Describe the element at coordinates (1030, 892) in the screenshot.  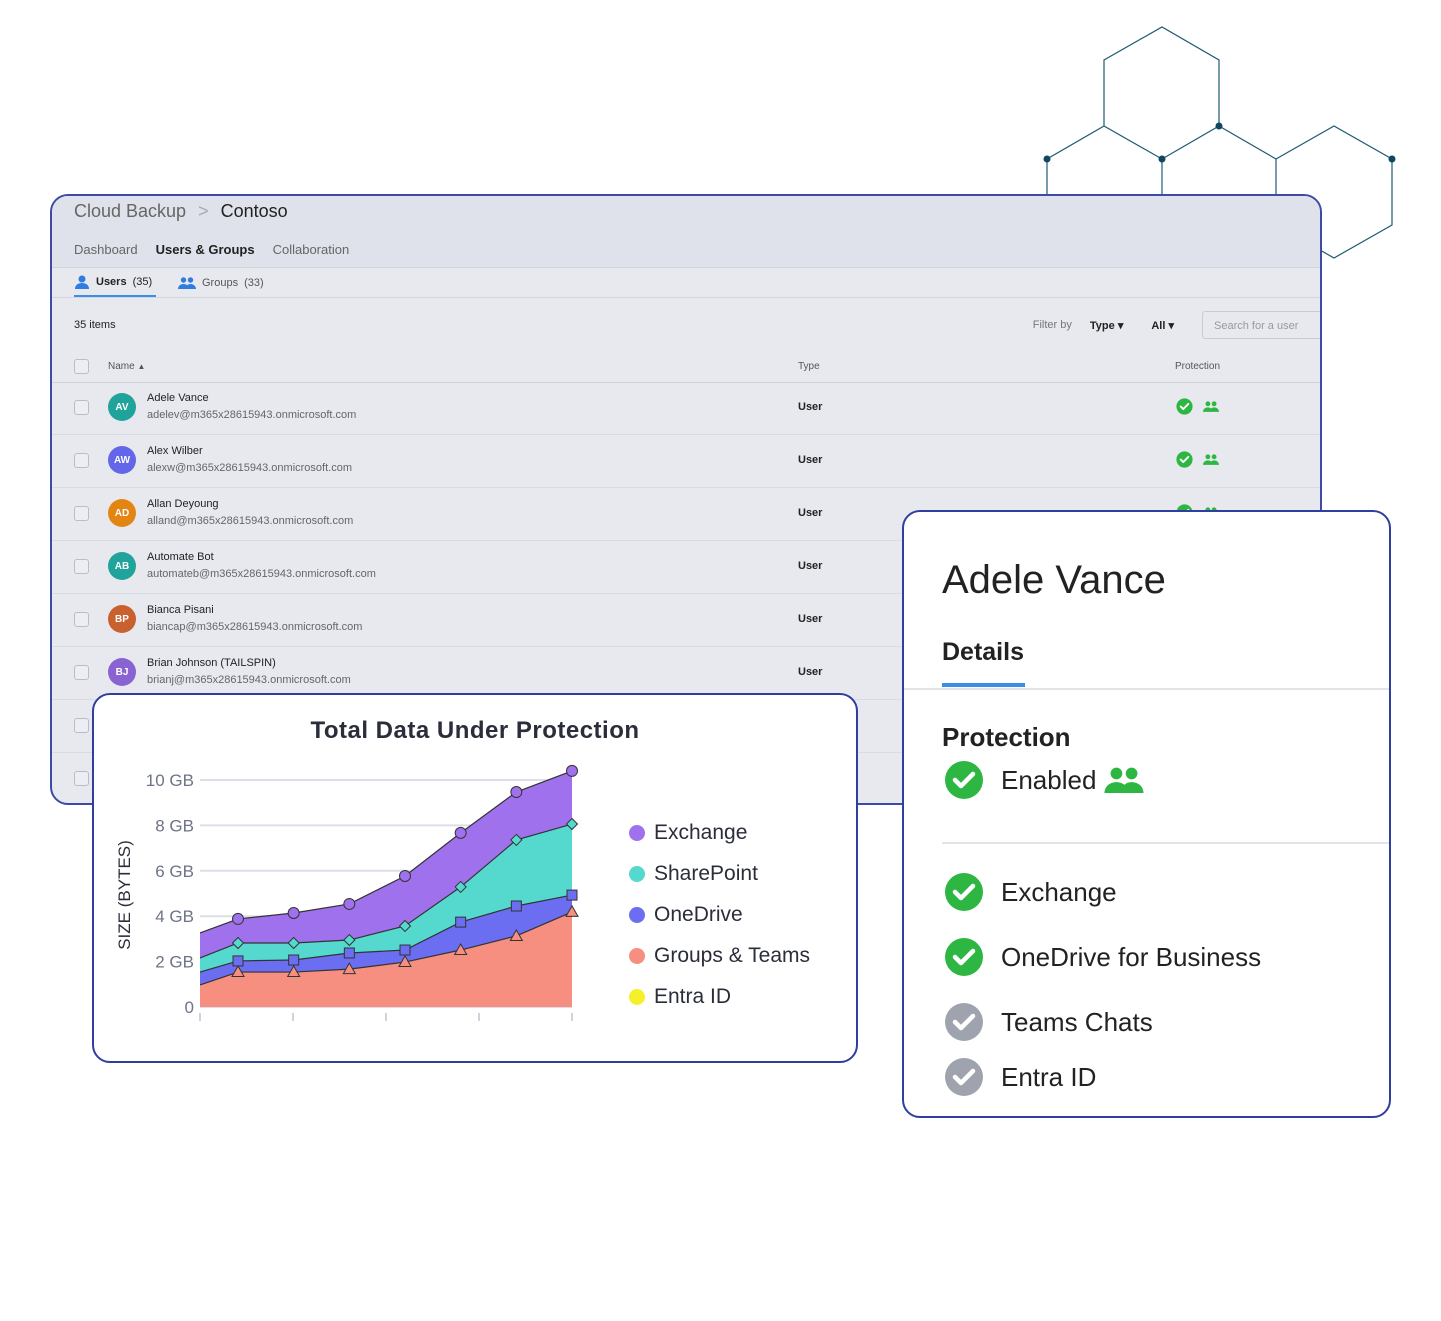
I see `service-exchange: Exchange` at that location.